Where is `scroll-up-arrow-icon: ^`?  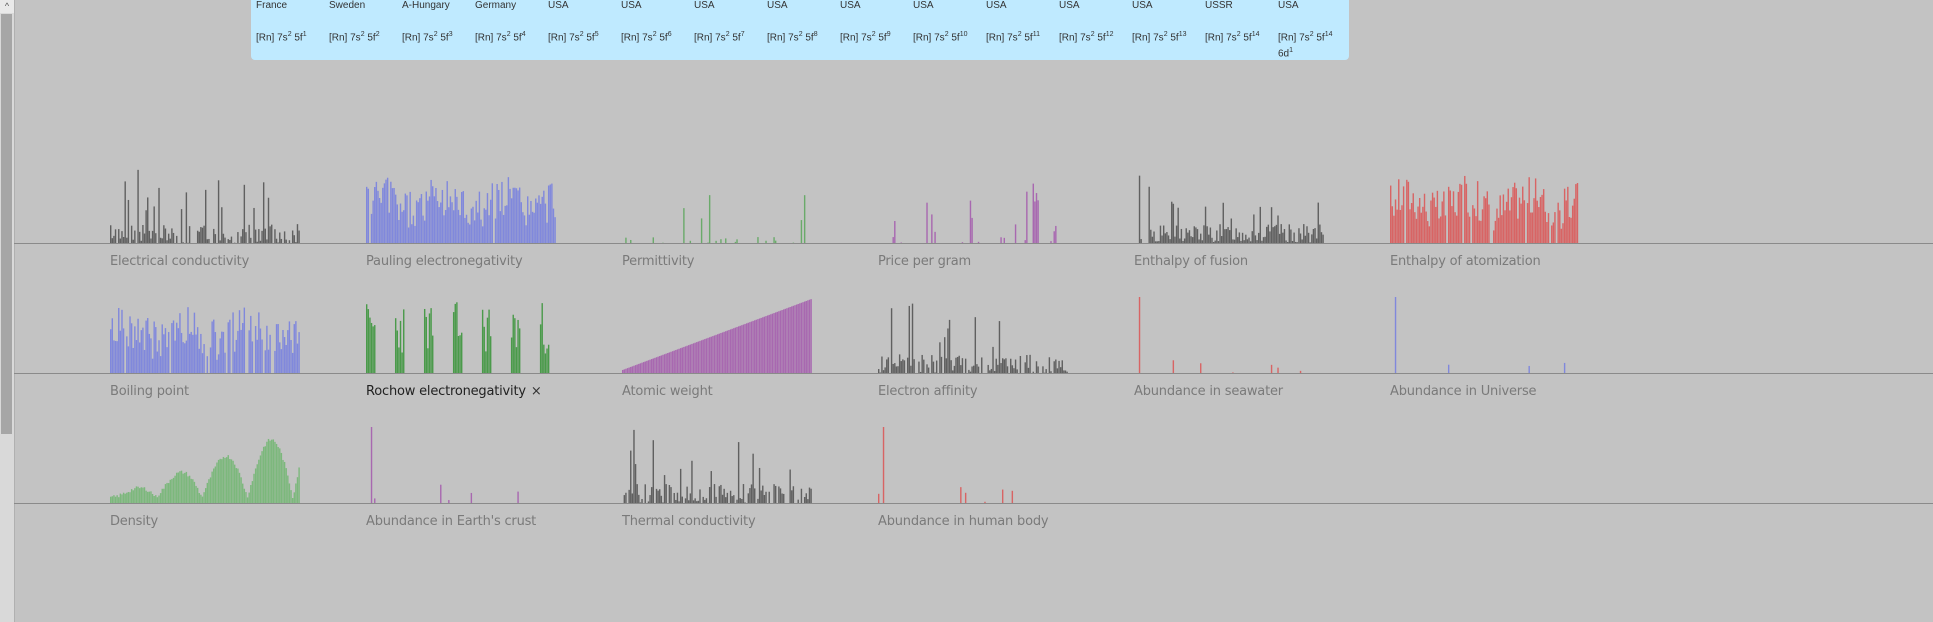
scroll-up-arrow-icon: ^ is located at coordinates (7, 6).